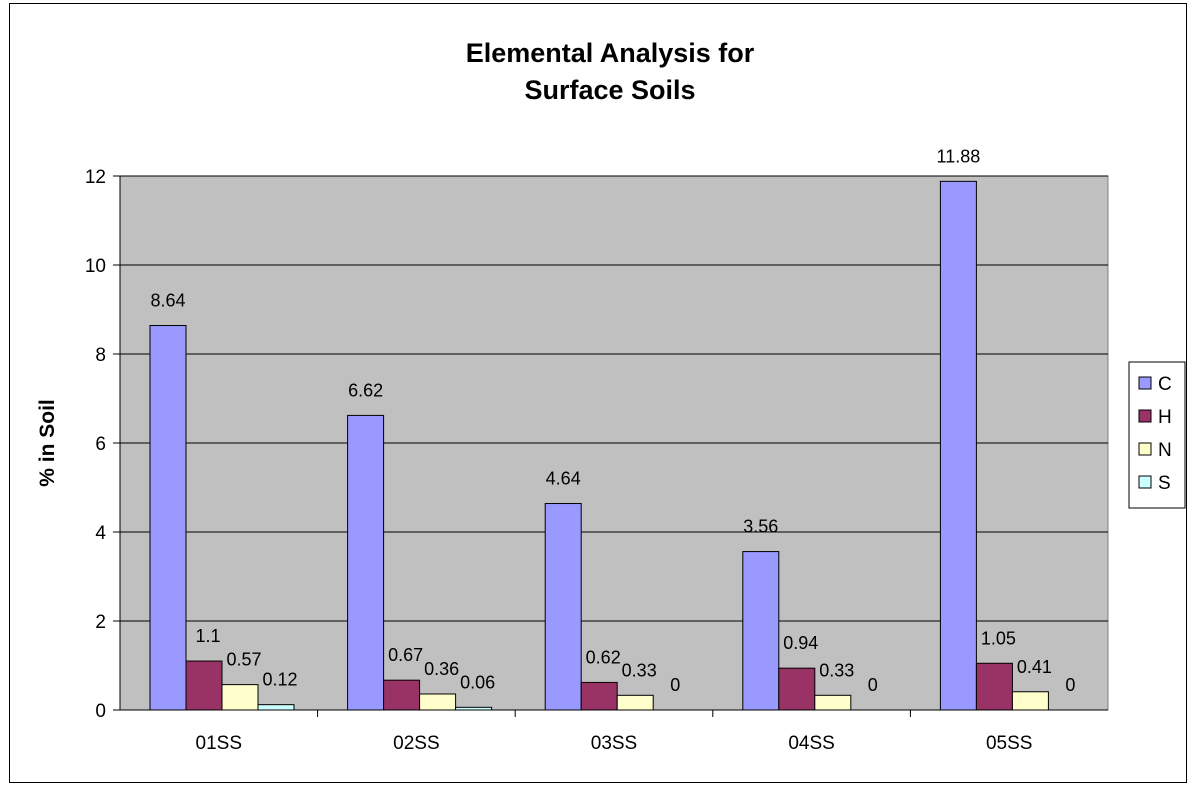 This screenshot has height=785, width=1190. What do you see at coordinates (243, 660) in the screenshot?
I see `data-label: 0.57` at bounding box center [243, 660].